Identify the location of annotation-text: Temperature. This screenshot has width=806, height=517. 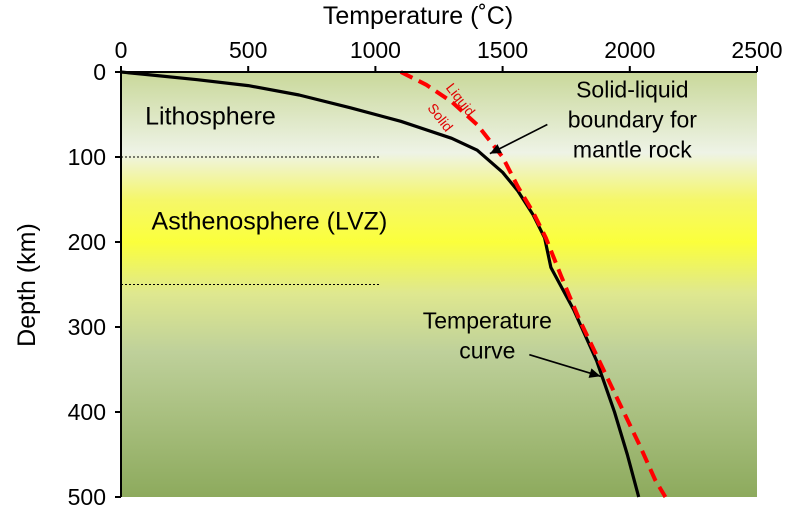
(487, 321).